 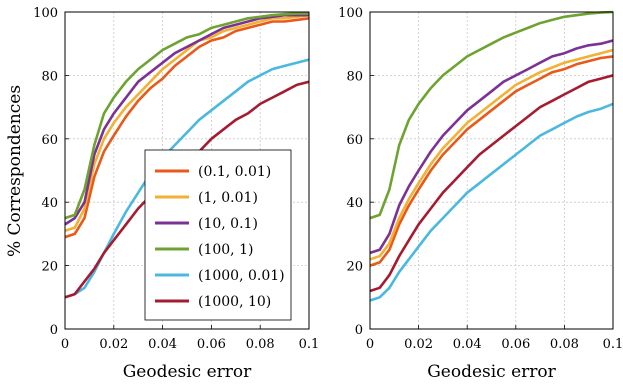 I want to click on y-axis-label: % Correspondences, so click(x=15, y=171).